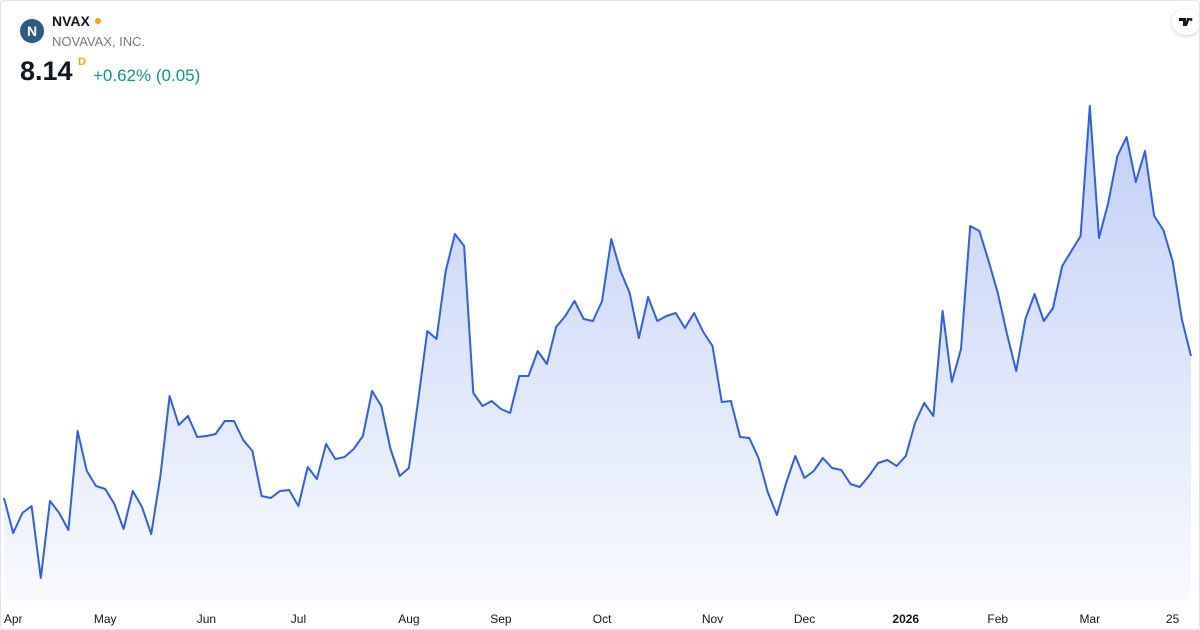 The height and width of the screenshot is (630, 1200). I want to click on tv-icon, so click(1186, 22).